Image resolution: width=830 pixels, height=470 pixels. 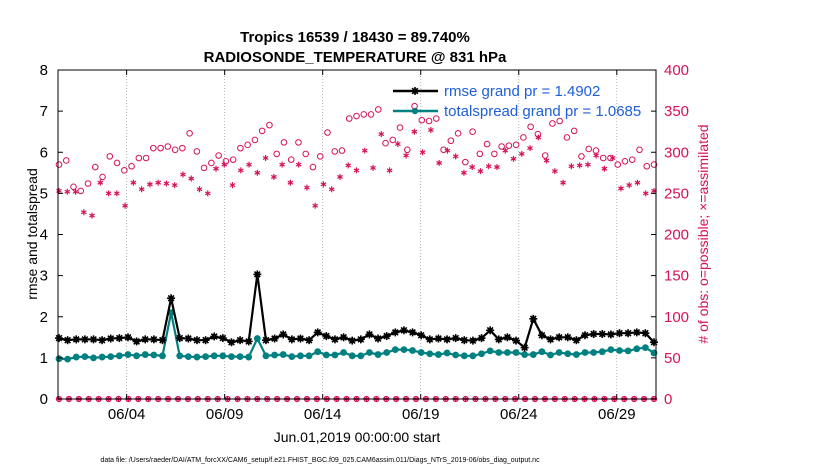 What do you see at coordinates (44, 399) in the screenshot?
I see `y-tick-label: 0` at bounding box center [44, 399].